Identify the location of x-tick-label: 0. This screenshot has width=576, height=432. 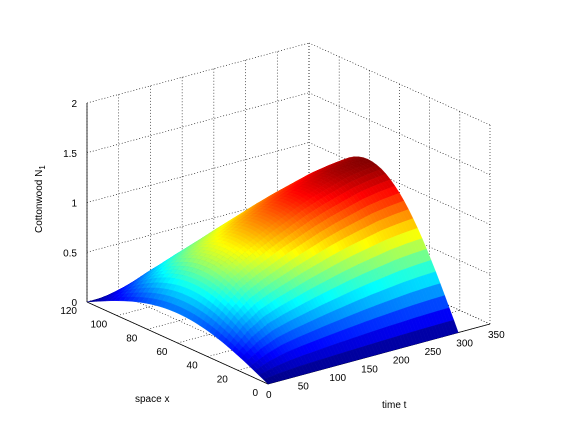
(269, 395).